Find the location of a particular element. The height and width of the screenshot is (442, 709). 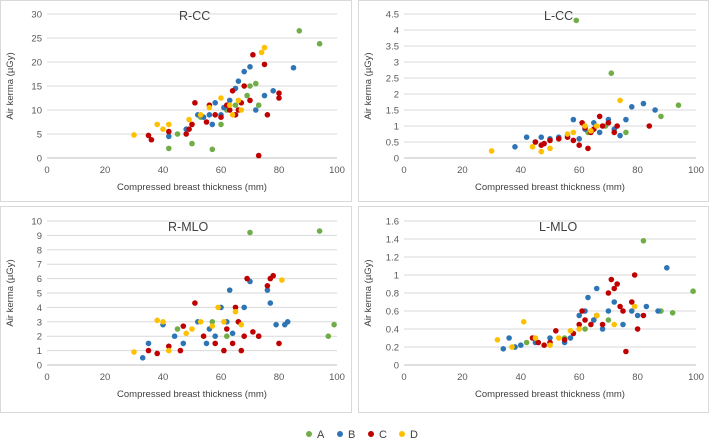

chart-title: L-CC is located at coordinates (558, 16).